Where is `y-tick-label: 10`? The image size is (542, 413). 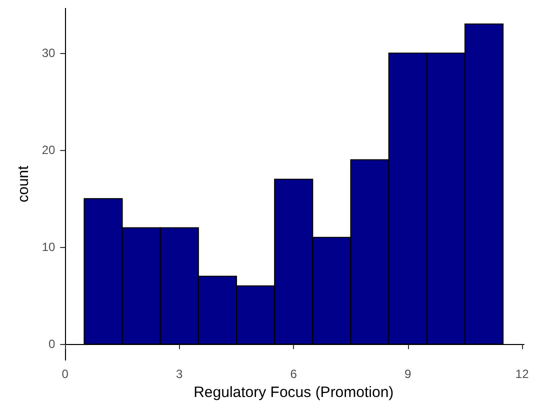 y-tick-label: 10 is located at coordinates (49, 247).